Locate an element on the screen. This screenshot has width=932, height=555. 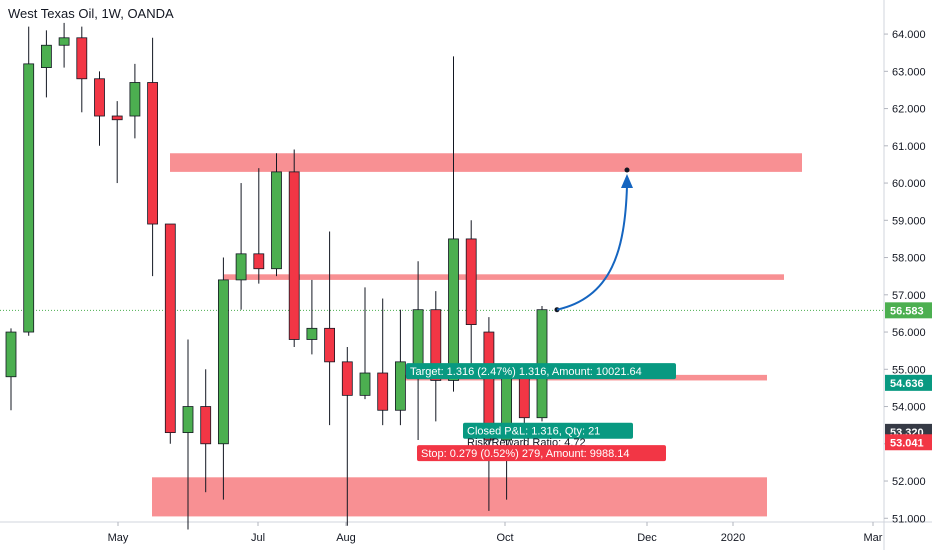
x-tick-label: May is located at coordinates (118, 538).